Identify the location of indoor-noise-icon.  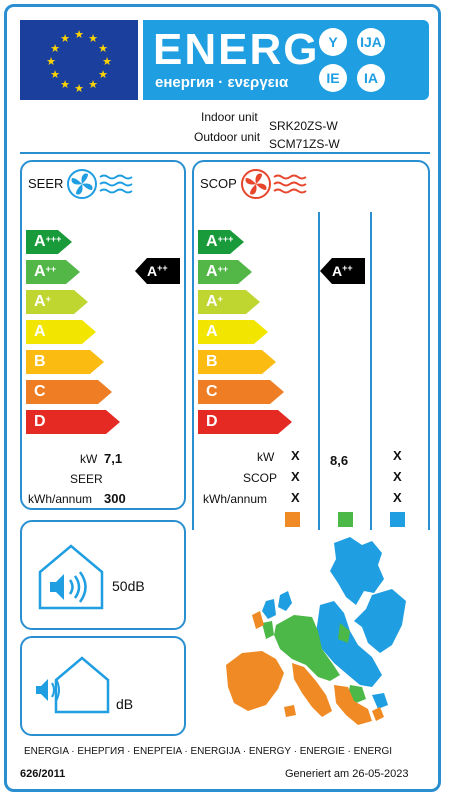
(71, 577).